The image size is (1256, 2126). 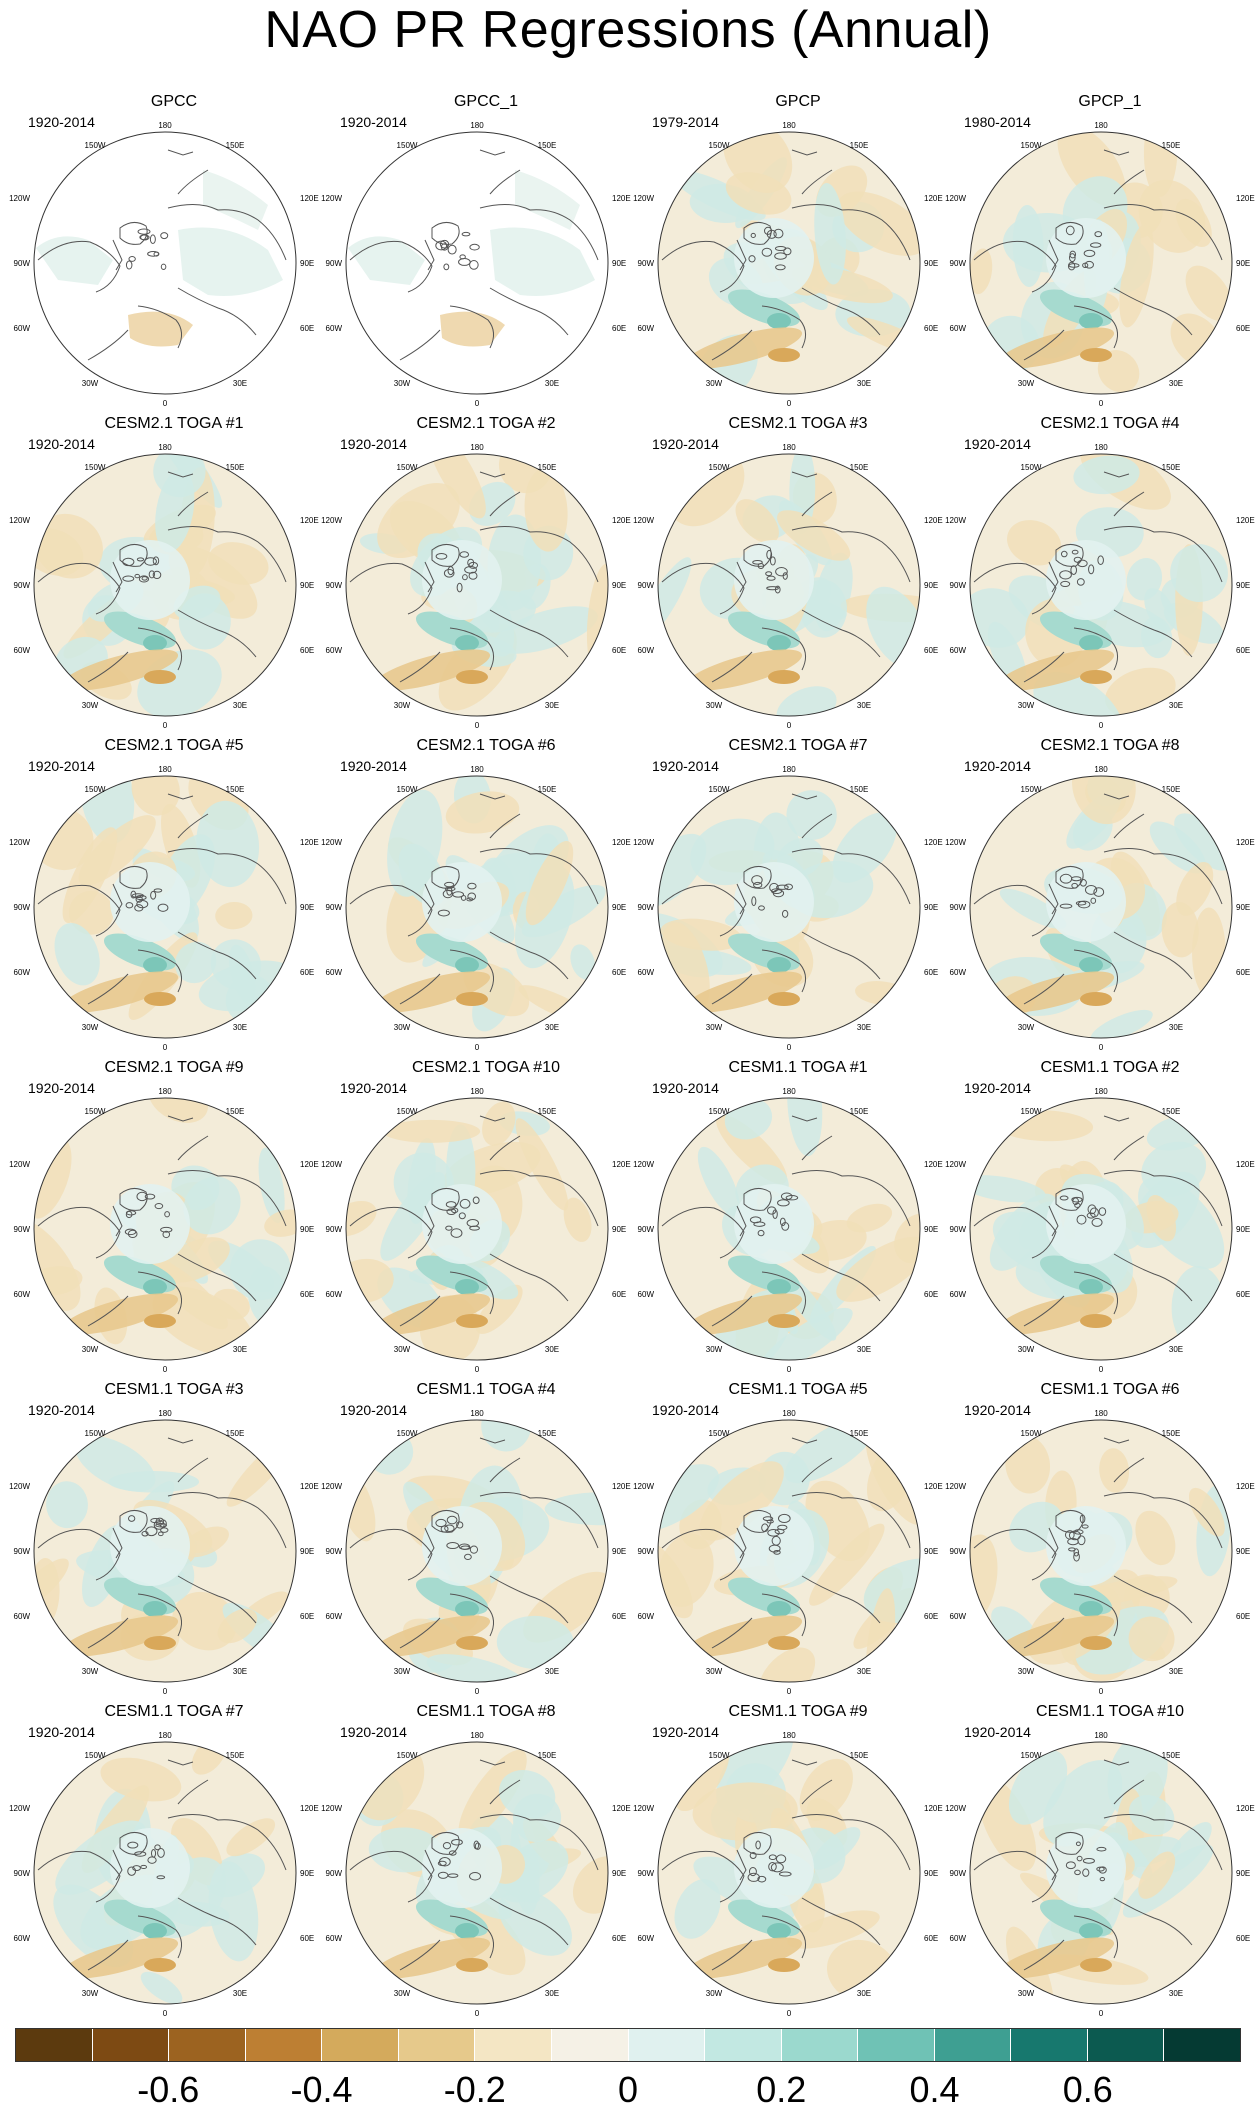 I want to click on panel-title: CESM1.1 TOGA #10, so click(x=1110, y=1711).